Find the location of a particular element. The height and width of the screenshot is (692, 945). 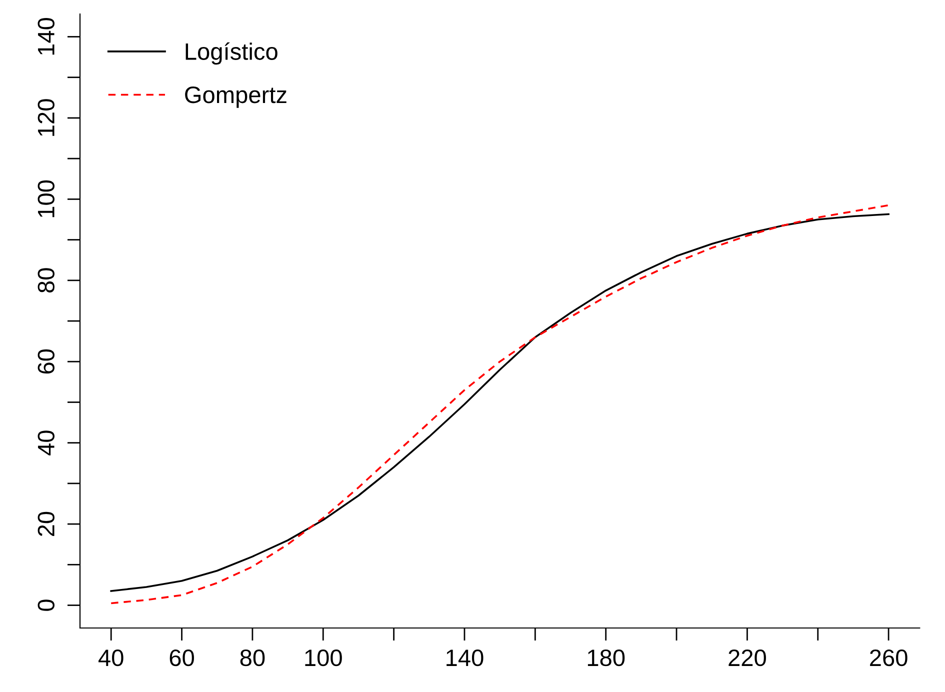

y-tick-label: 140 is located at coordinates (46, 36).